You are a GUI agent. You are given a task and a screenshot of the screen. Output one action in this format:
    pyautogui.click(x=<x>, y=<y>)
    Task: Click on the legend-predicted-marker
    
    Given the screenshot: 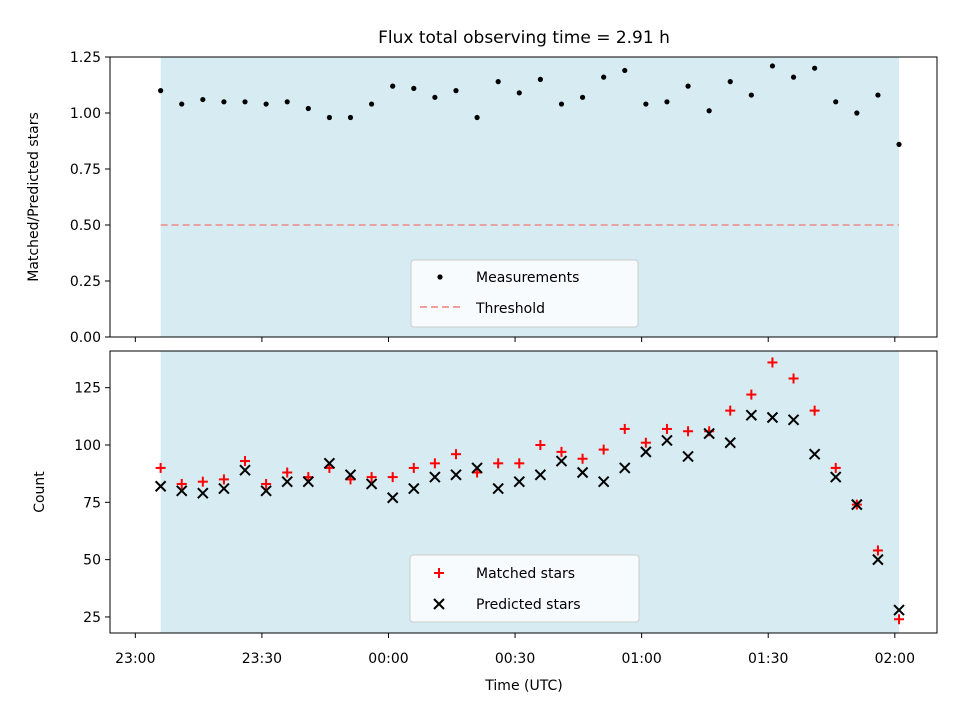 What is the action you would take?
    pyautogui.click(x=439, y=604)
    